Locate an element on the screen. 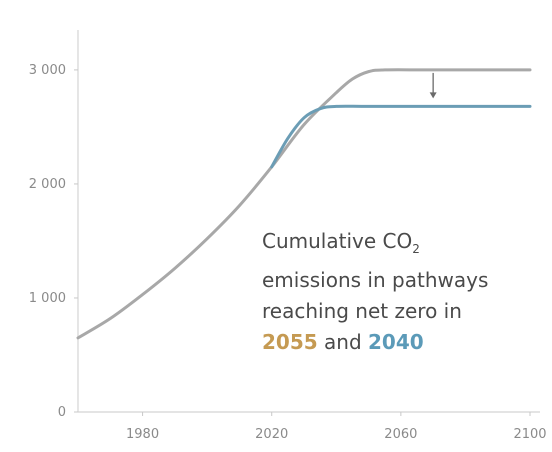 Image resolution: width=552 pixels, height=452 pixels. x-tick-label: 2020 is located at coordinates (271, 434).